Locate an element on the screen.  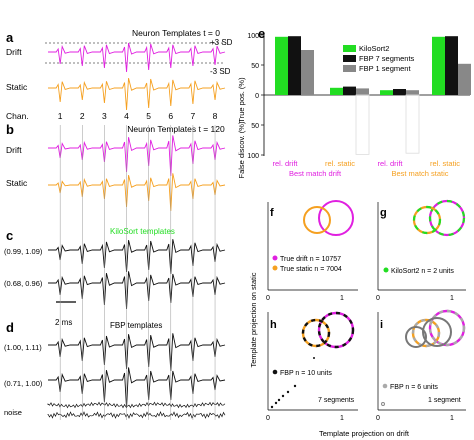
true-static-circle is located at coordinates (317, 220).